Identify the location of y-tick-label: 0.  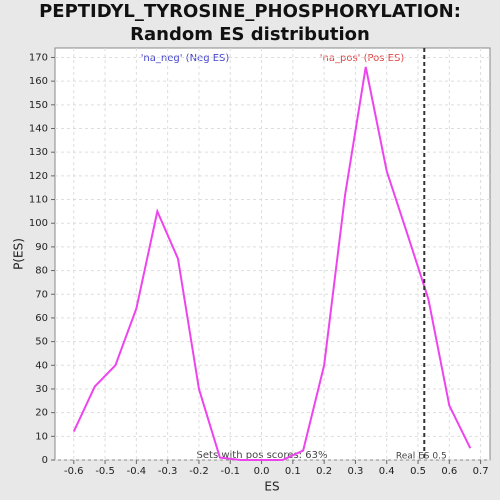
(45, 460).